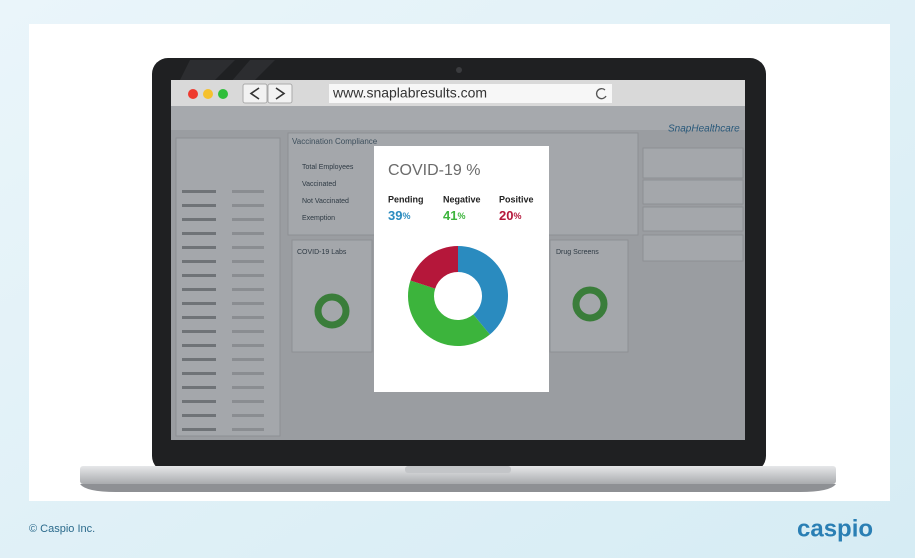 This screenshot has width=915, height=558. Describe the element at coordinates (193, 94) in the screenshot. I see `close-button` at that location.